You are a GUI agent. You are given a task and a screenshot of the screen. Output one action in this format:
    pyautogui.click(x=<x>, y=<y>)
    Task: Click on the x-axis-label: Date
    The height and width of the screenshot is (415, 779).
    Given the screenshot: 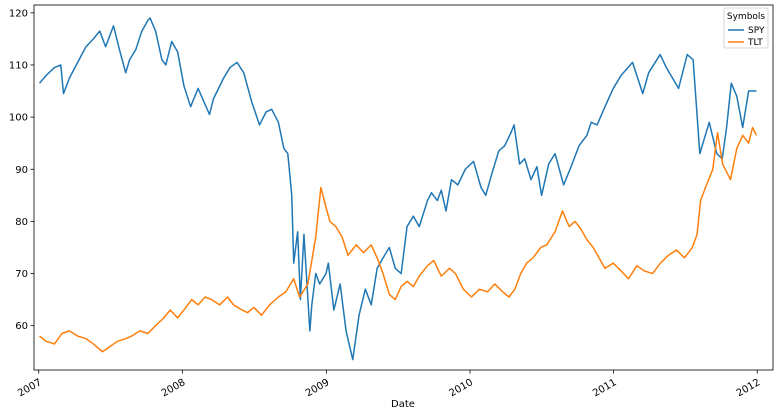 What is the action you would take?
    pyautogui.click(x=403, y=404)
    